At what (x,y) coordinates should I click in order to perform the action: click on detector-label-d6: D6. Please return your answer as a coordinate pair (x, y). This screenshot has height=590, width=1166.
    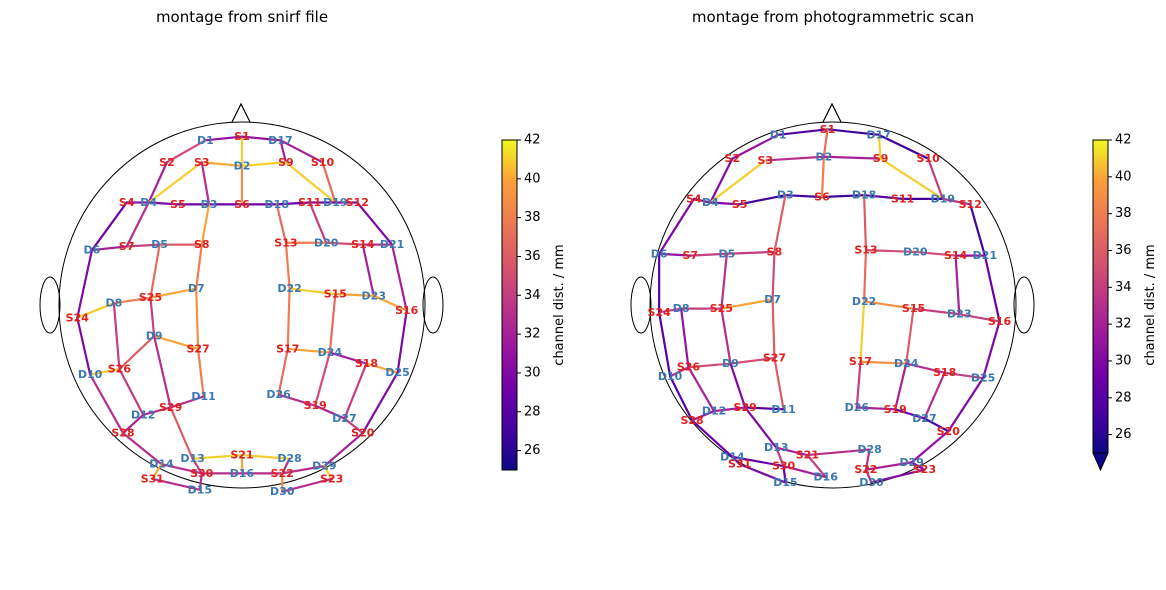
    Looking at the image, I should click on (659, 253).